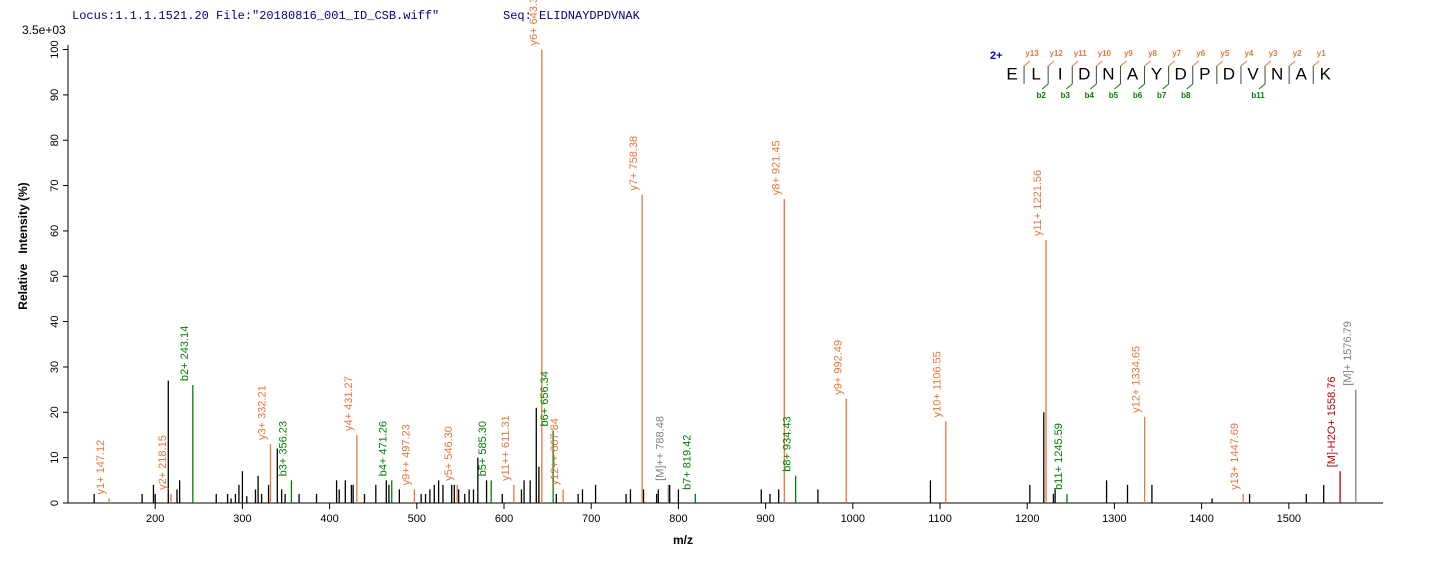 This screenshot has height=562, width=1436. I want to click on b-ion: b4, so click(1090, 95).